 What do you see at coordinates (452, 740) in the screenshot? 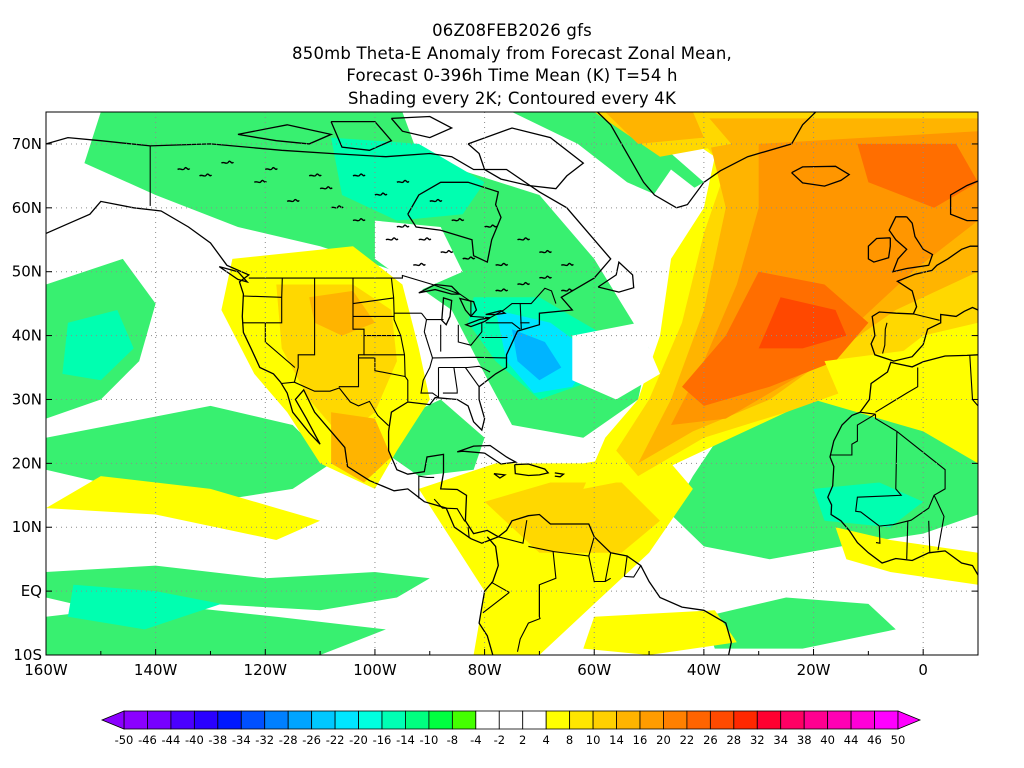
I see `colorbar-label: -8` at bounding box center [452, 740].